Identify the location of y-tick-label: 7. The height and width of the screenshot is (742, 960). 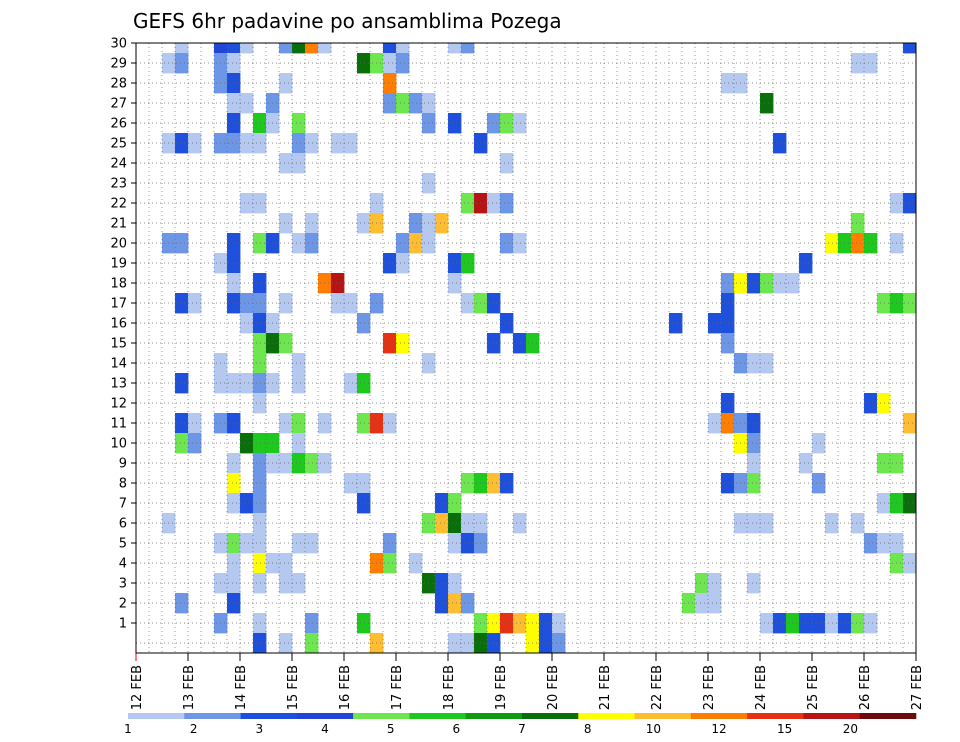
(123, 504).